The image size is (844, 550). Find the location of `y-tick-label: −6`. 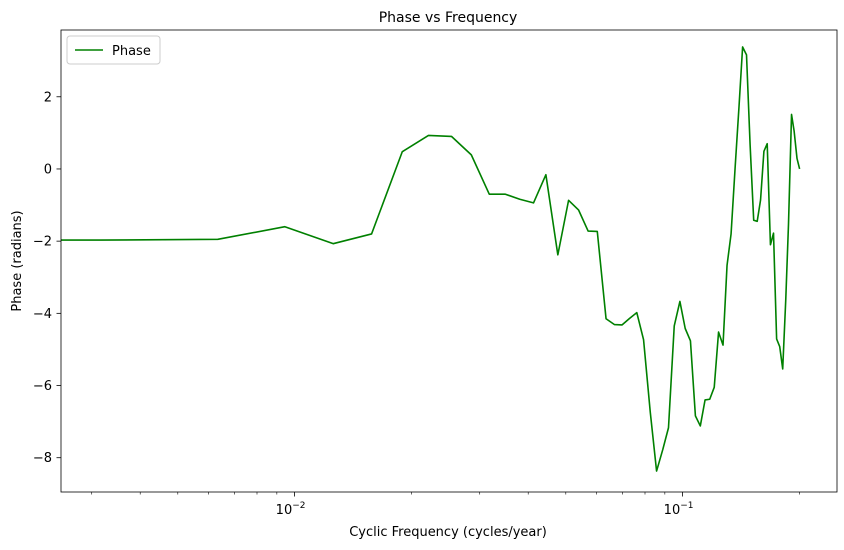

y-tick-label: −6 is located at coordinates (42, 386).